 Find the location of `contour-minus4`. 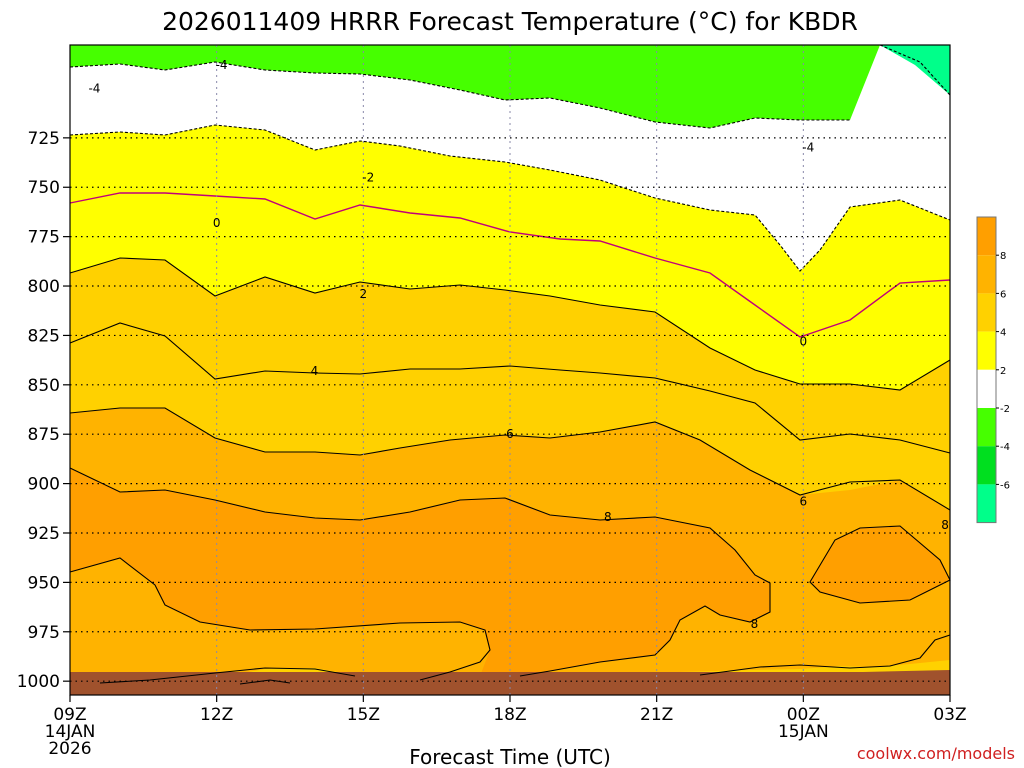

contour-minus4 is located at coordinates (510, 86).